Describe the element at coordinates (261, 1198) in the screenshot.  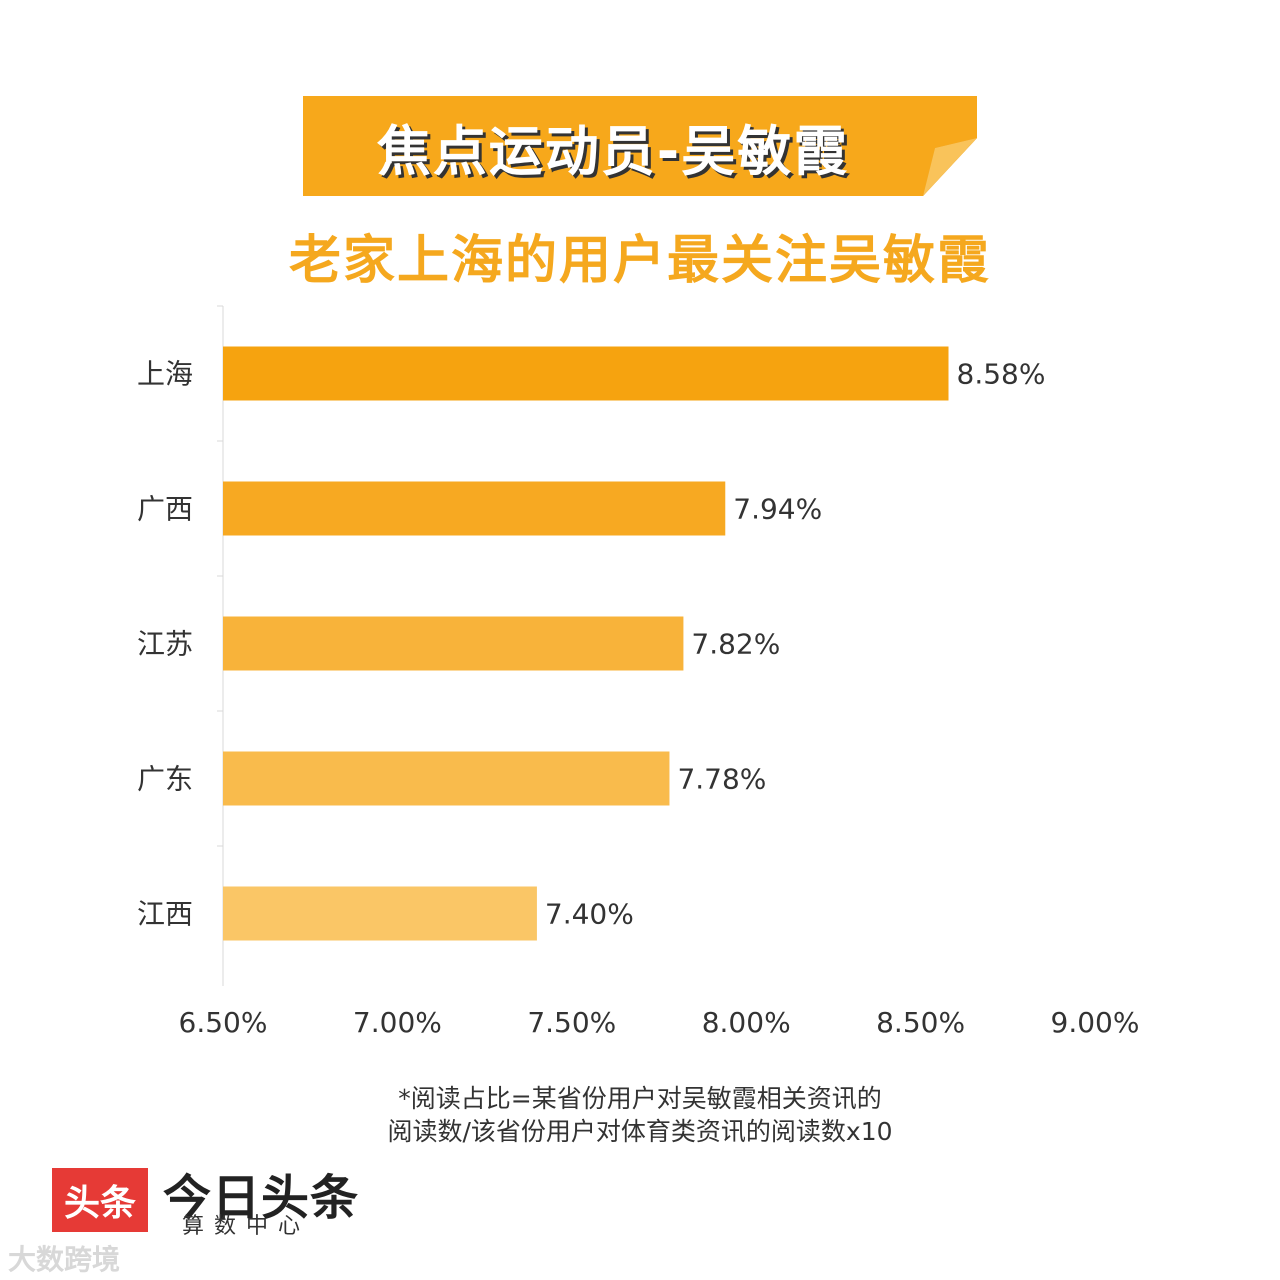
I see `brand-name: 今日头条` at that location.